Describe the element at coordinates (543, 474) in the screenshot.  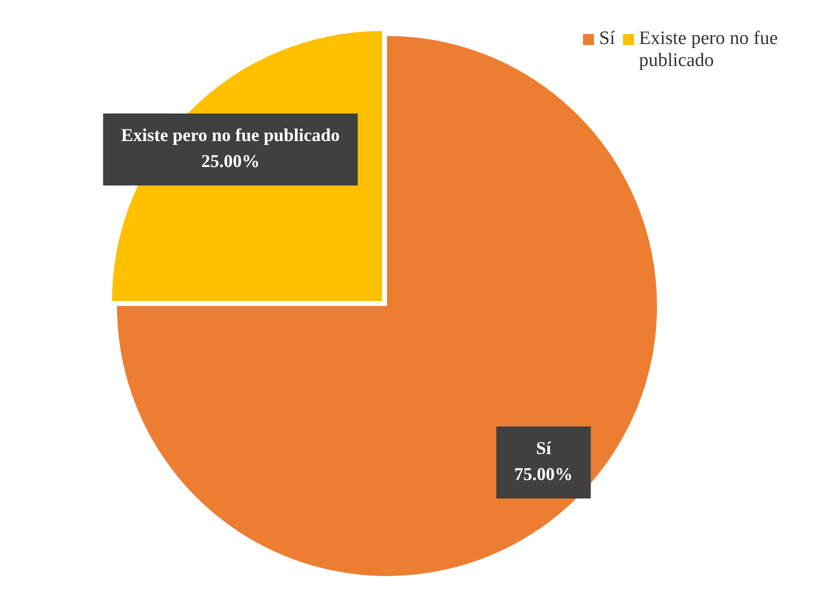
I see `data-label: 75.00%` at that location.